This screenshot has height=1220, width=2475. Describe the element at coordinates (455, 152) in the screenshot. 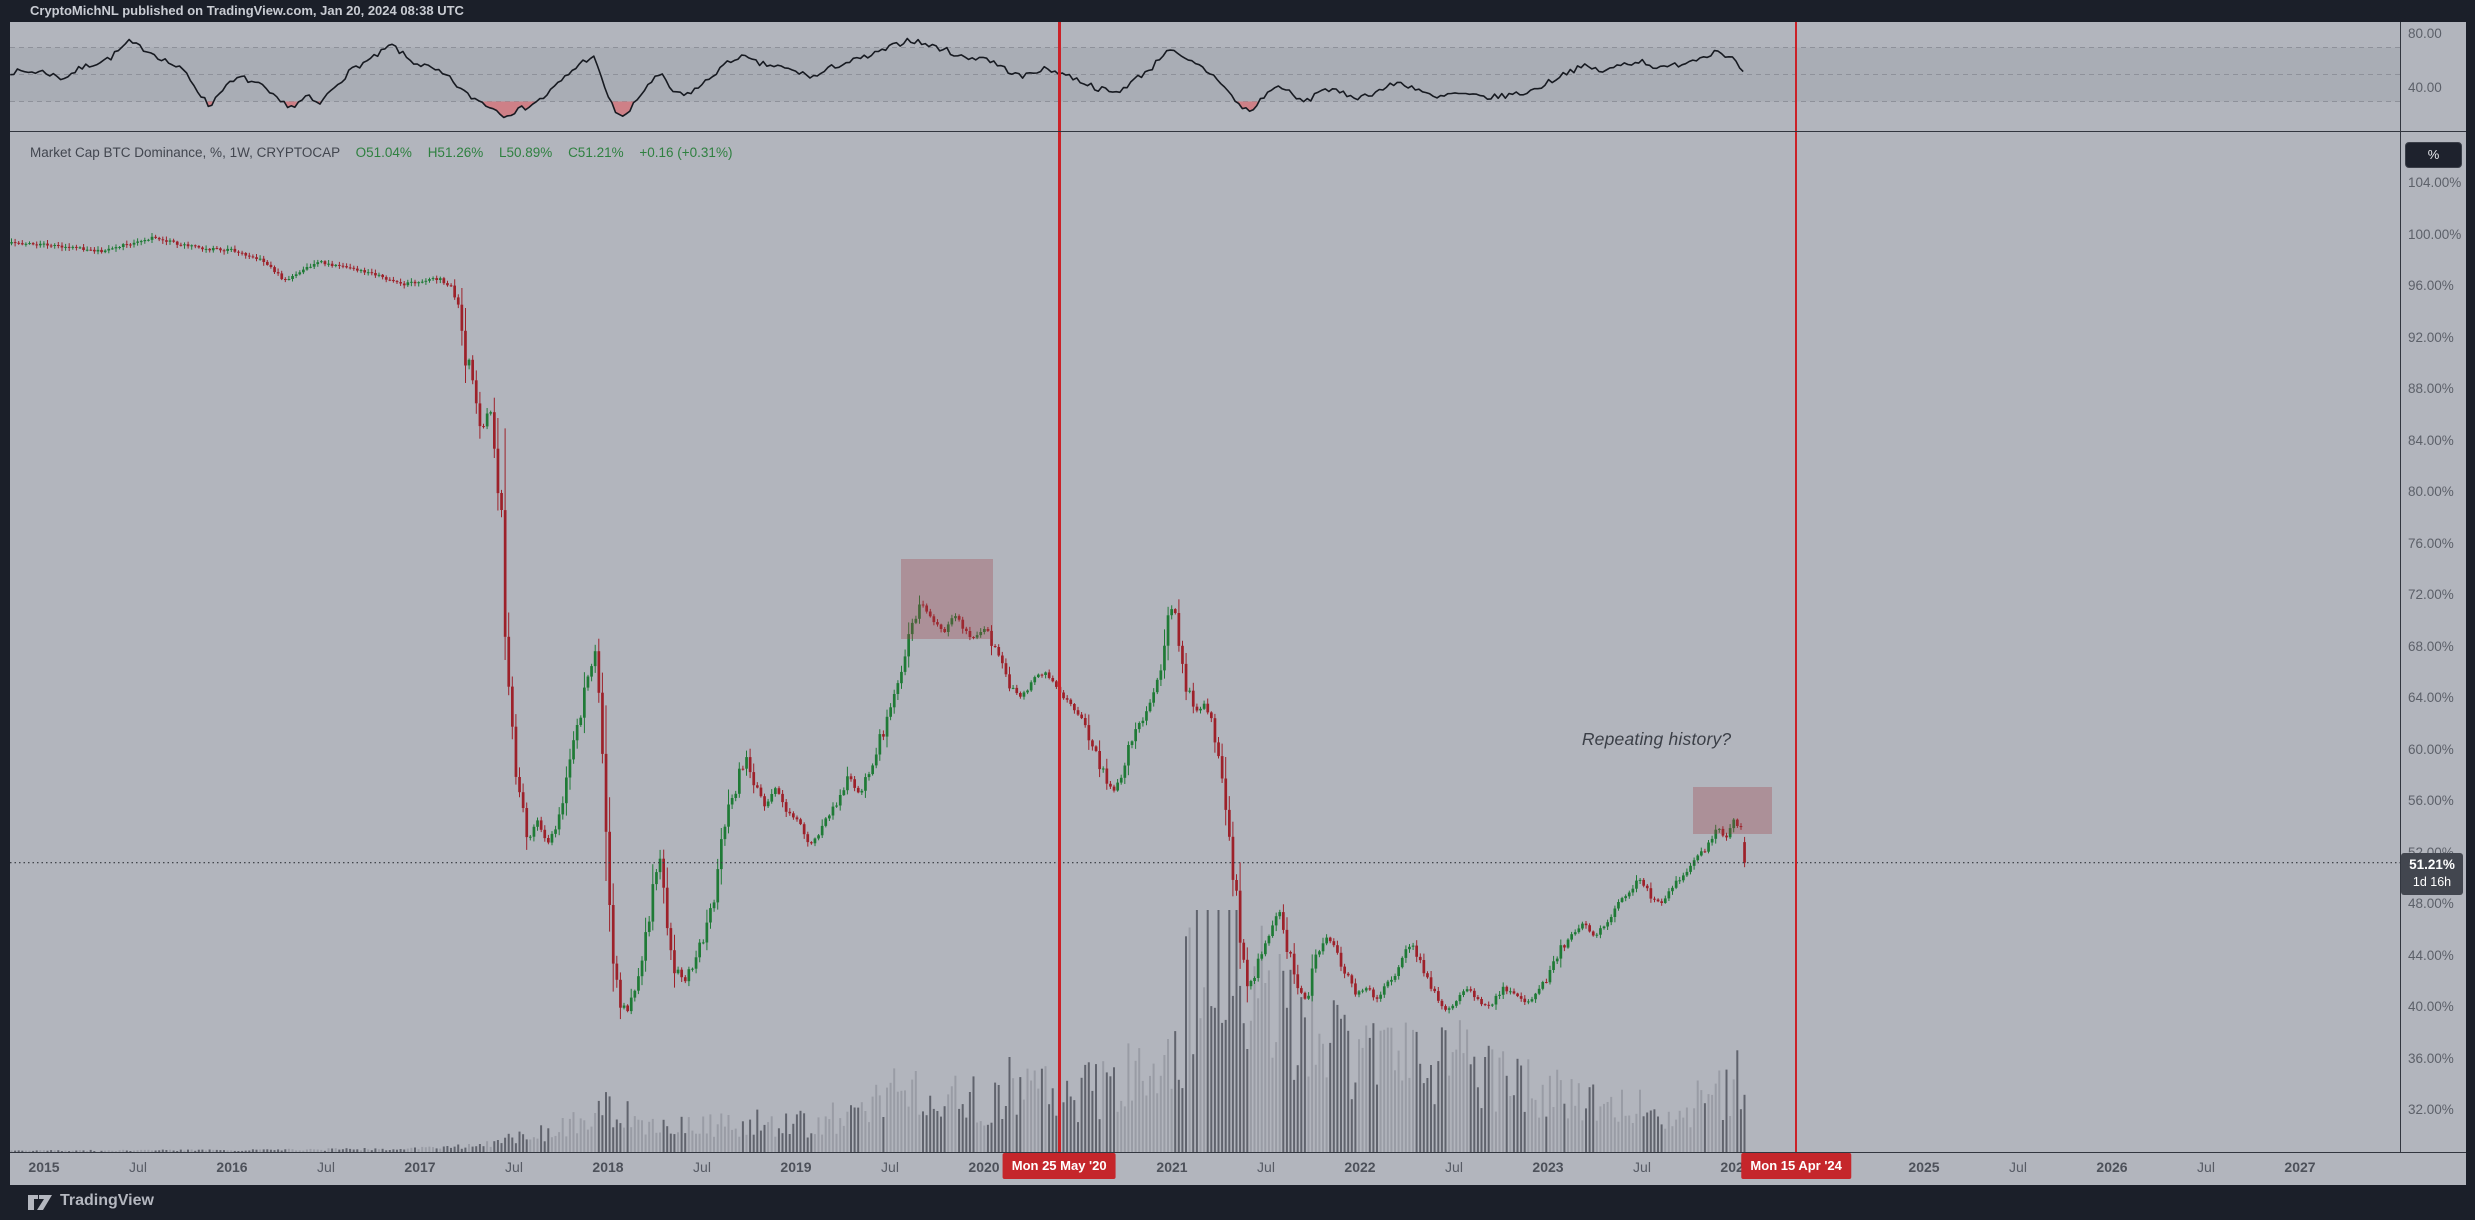

I see `legend-high-value: H51.26%` at that location.